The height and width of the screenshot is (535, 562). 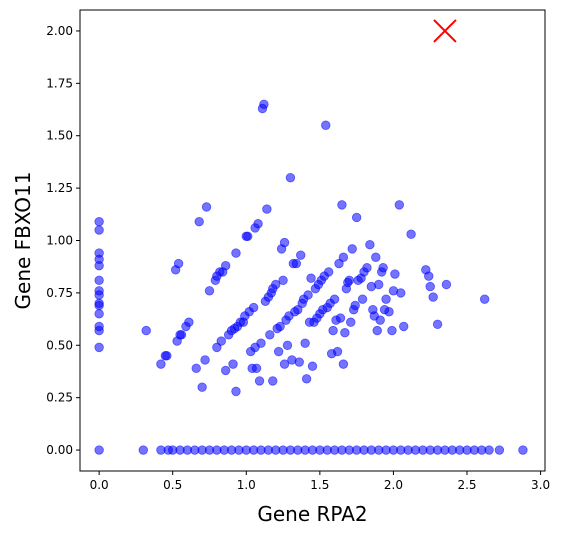 What do you see at coordinates (172, 485) in the screenshot?
I see `x-tick-label: 0.5` at bounding box center [172, 485].